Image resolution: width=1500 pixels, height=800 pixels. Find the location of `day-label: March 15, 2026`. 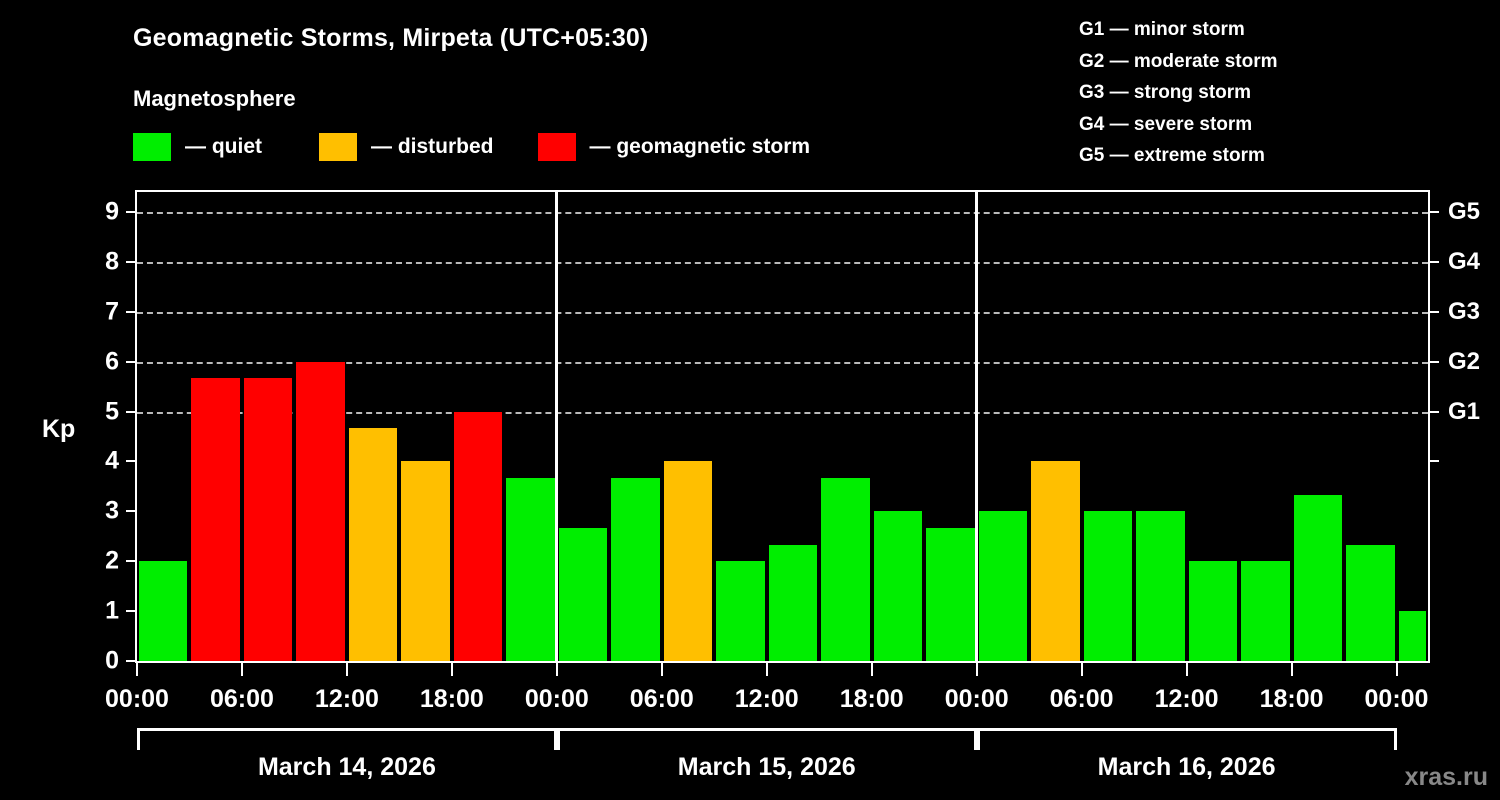

day-label: March 15, 2026 is located at coordinates (766, 767).